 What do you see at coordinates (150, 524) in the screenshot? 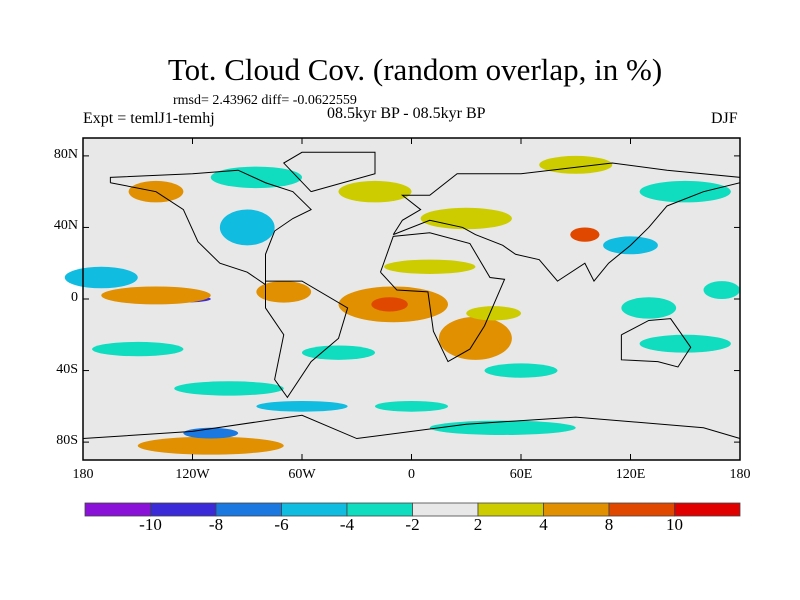
I see `colorbar-label: -10` at bounding box center [150, 524].